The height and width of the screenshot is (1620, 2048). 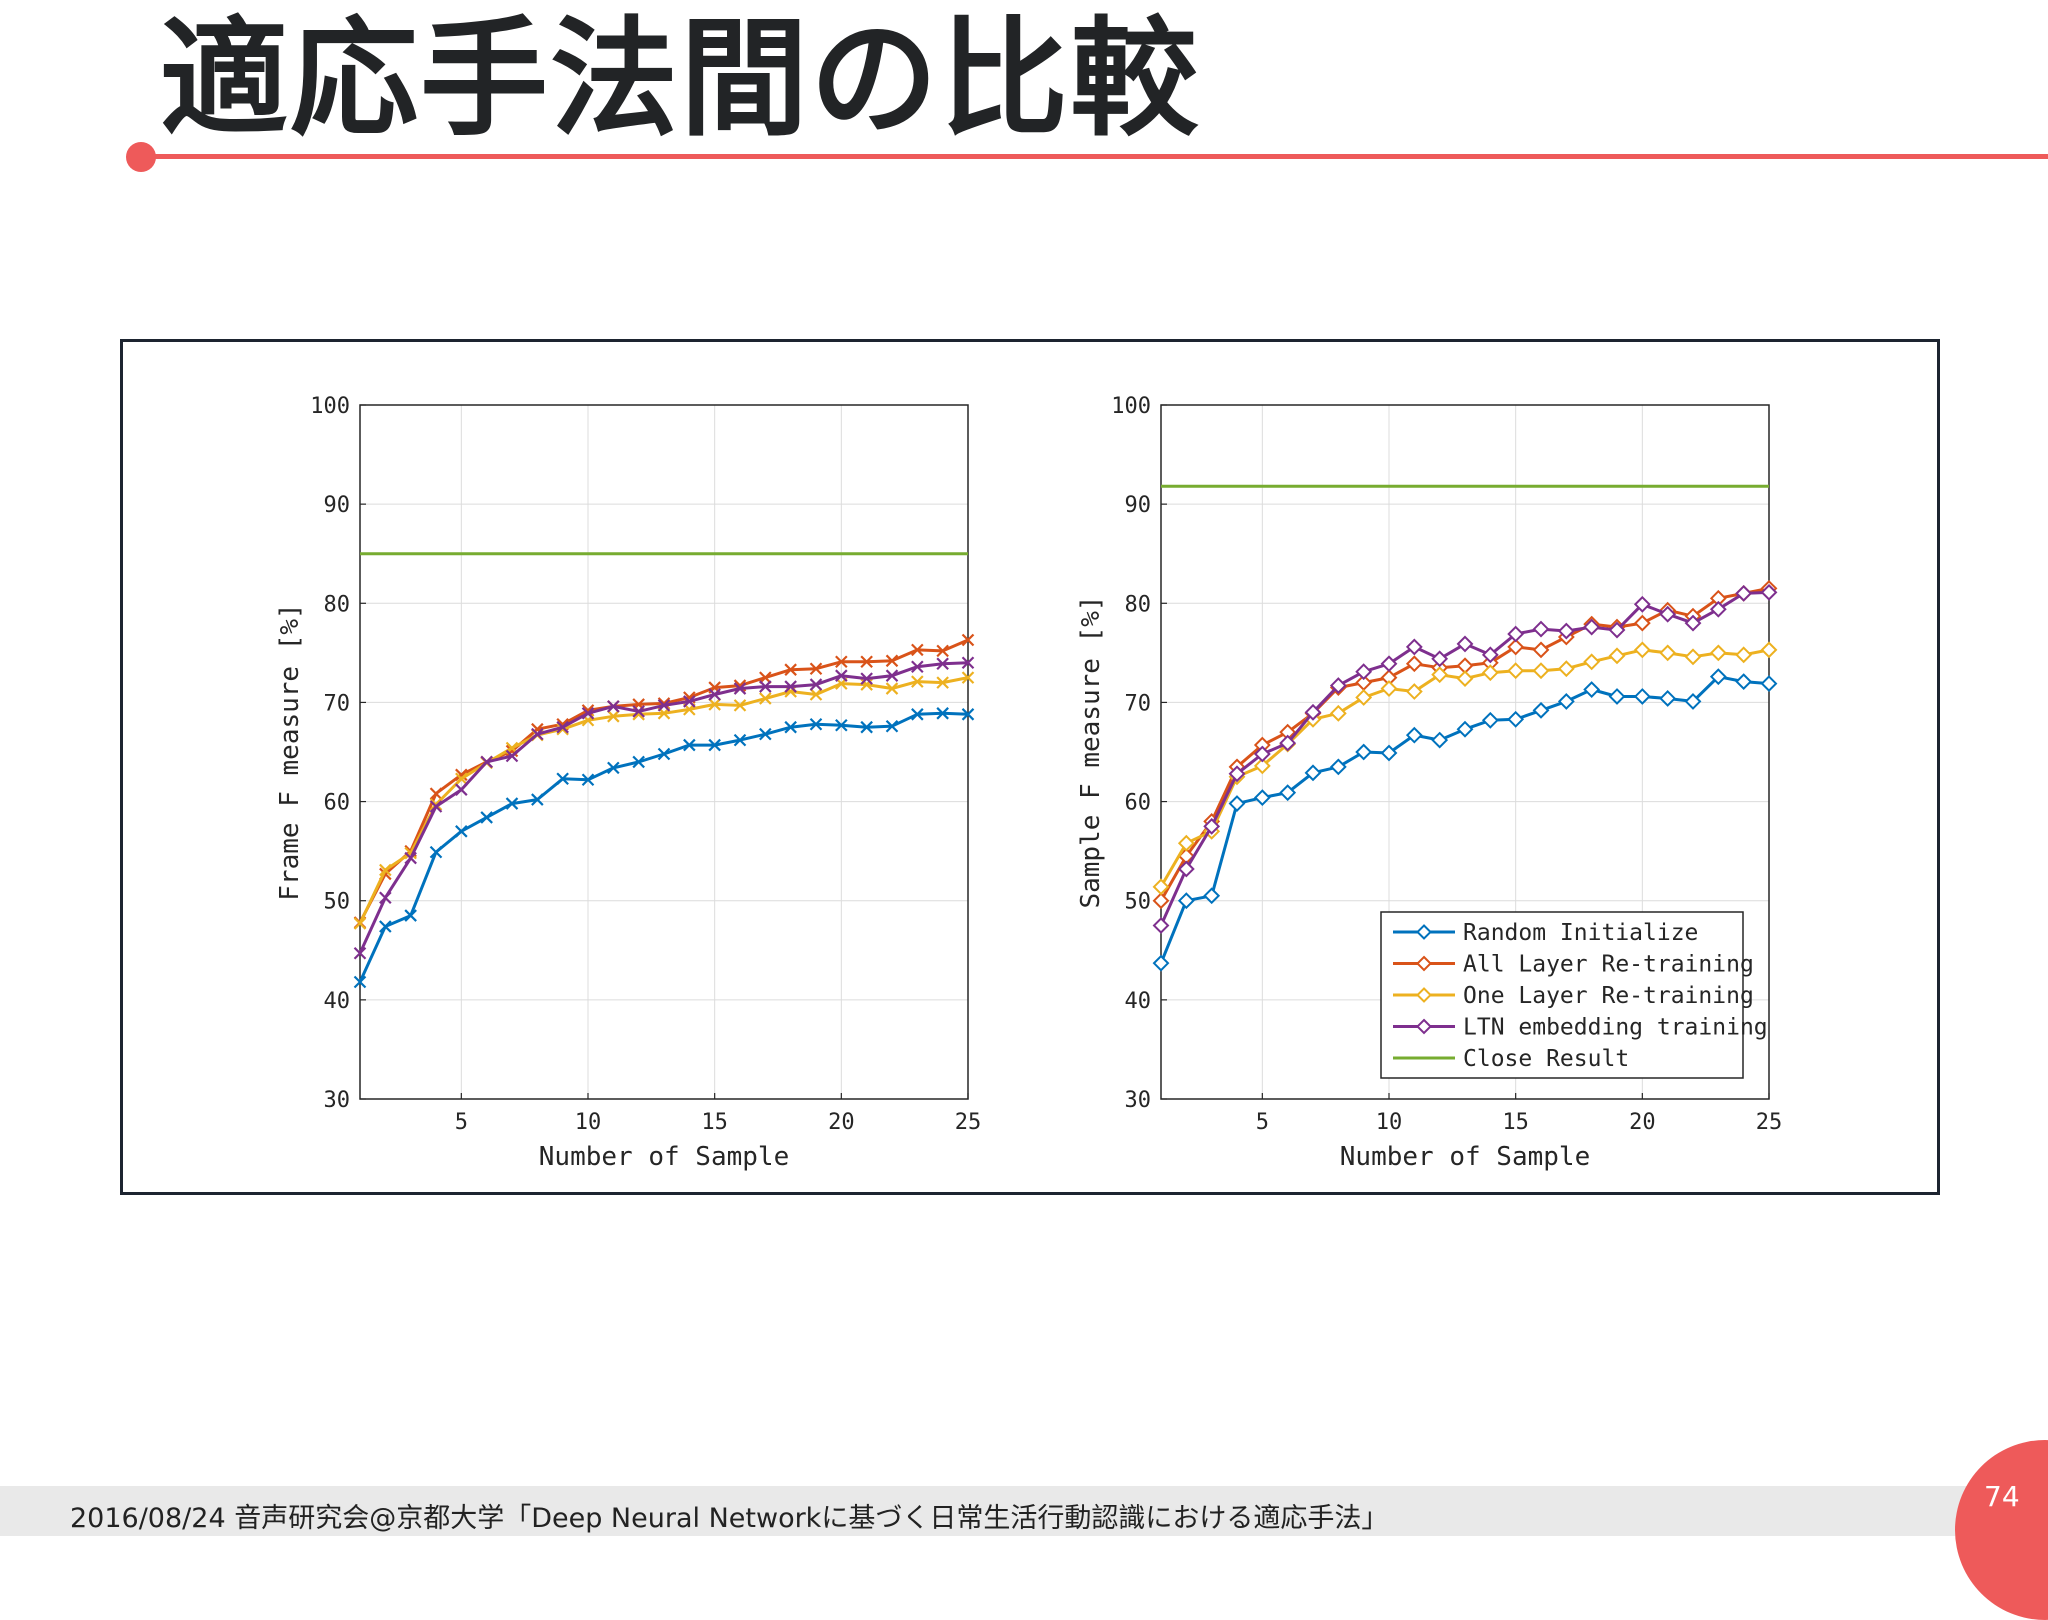 I want to click on legend-label: One Layer Re-training, so click(x=1608, y=996).